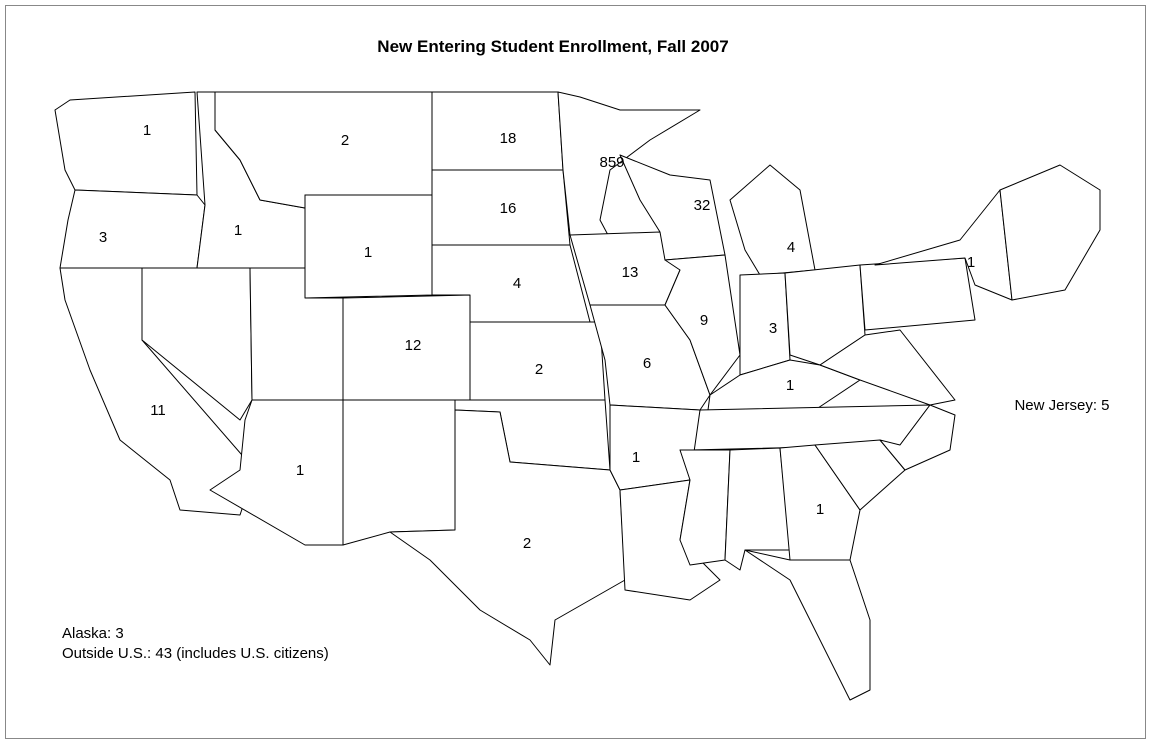  What do you see at coordinates (611, 162) in the screenshot?
I see `state-count: 859` at bounding box center [611, 162].